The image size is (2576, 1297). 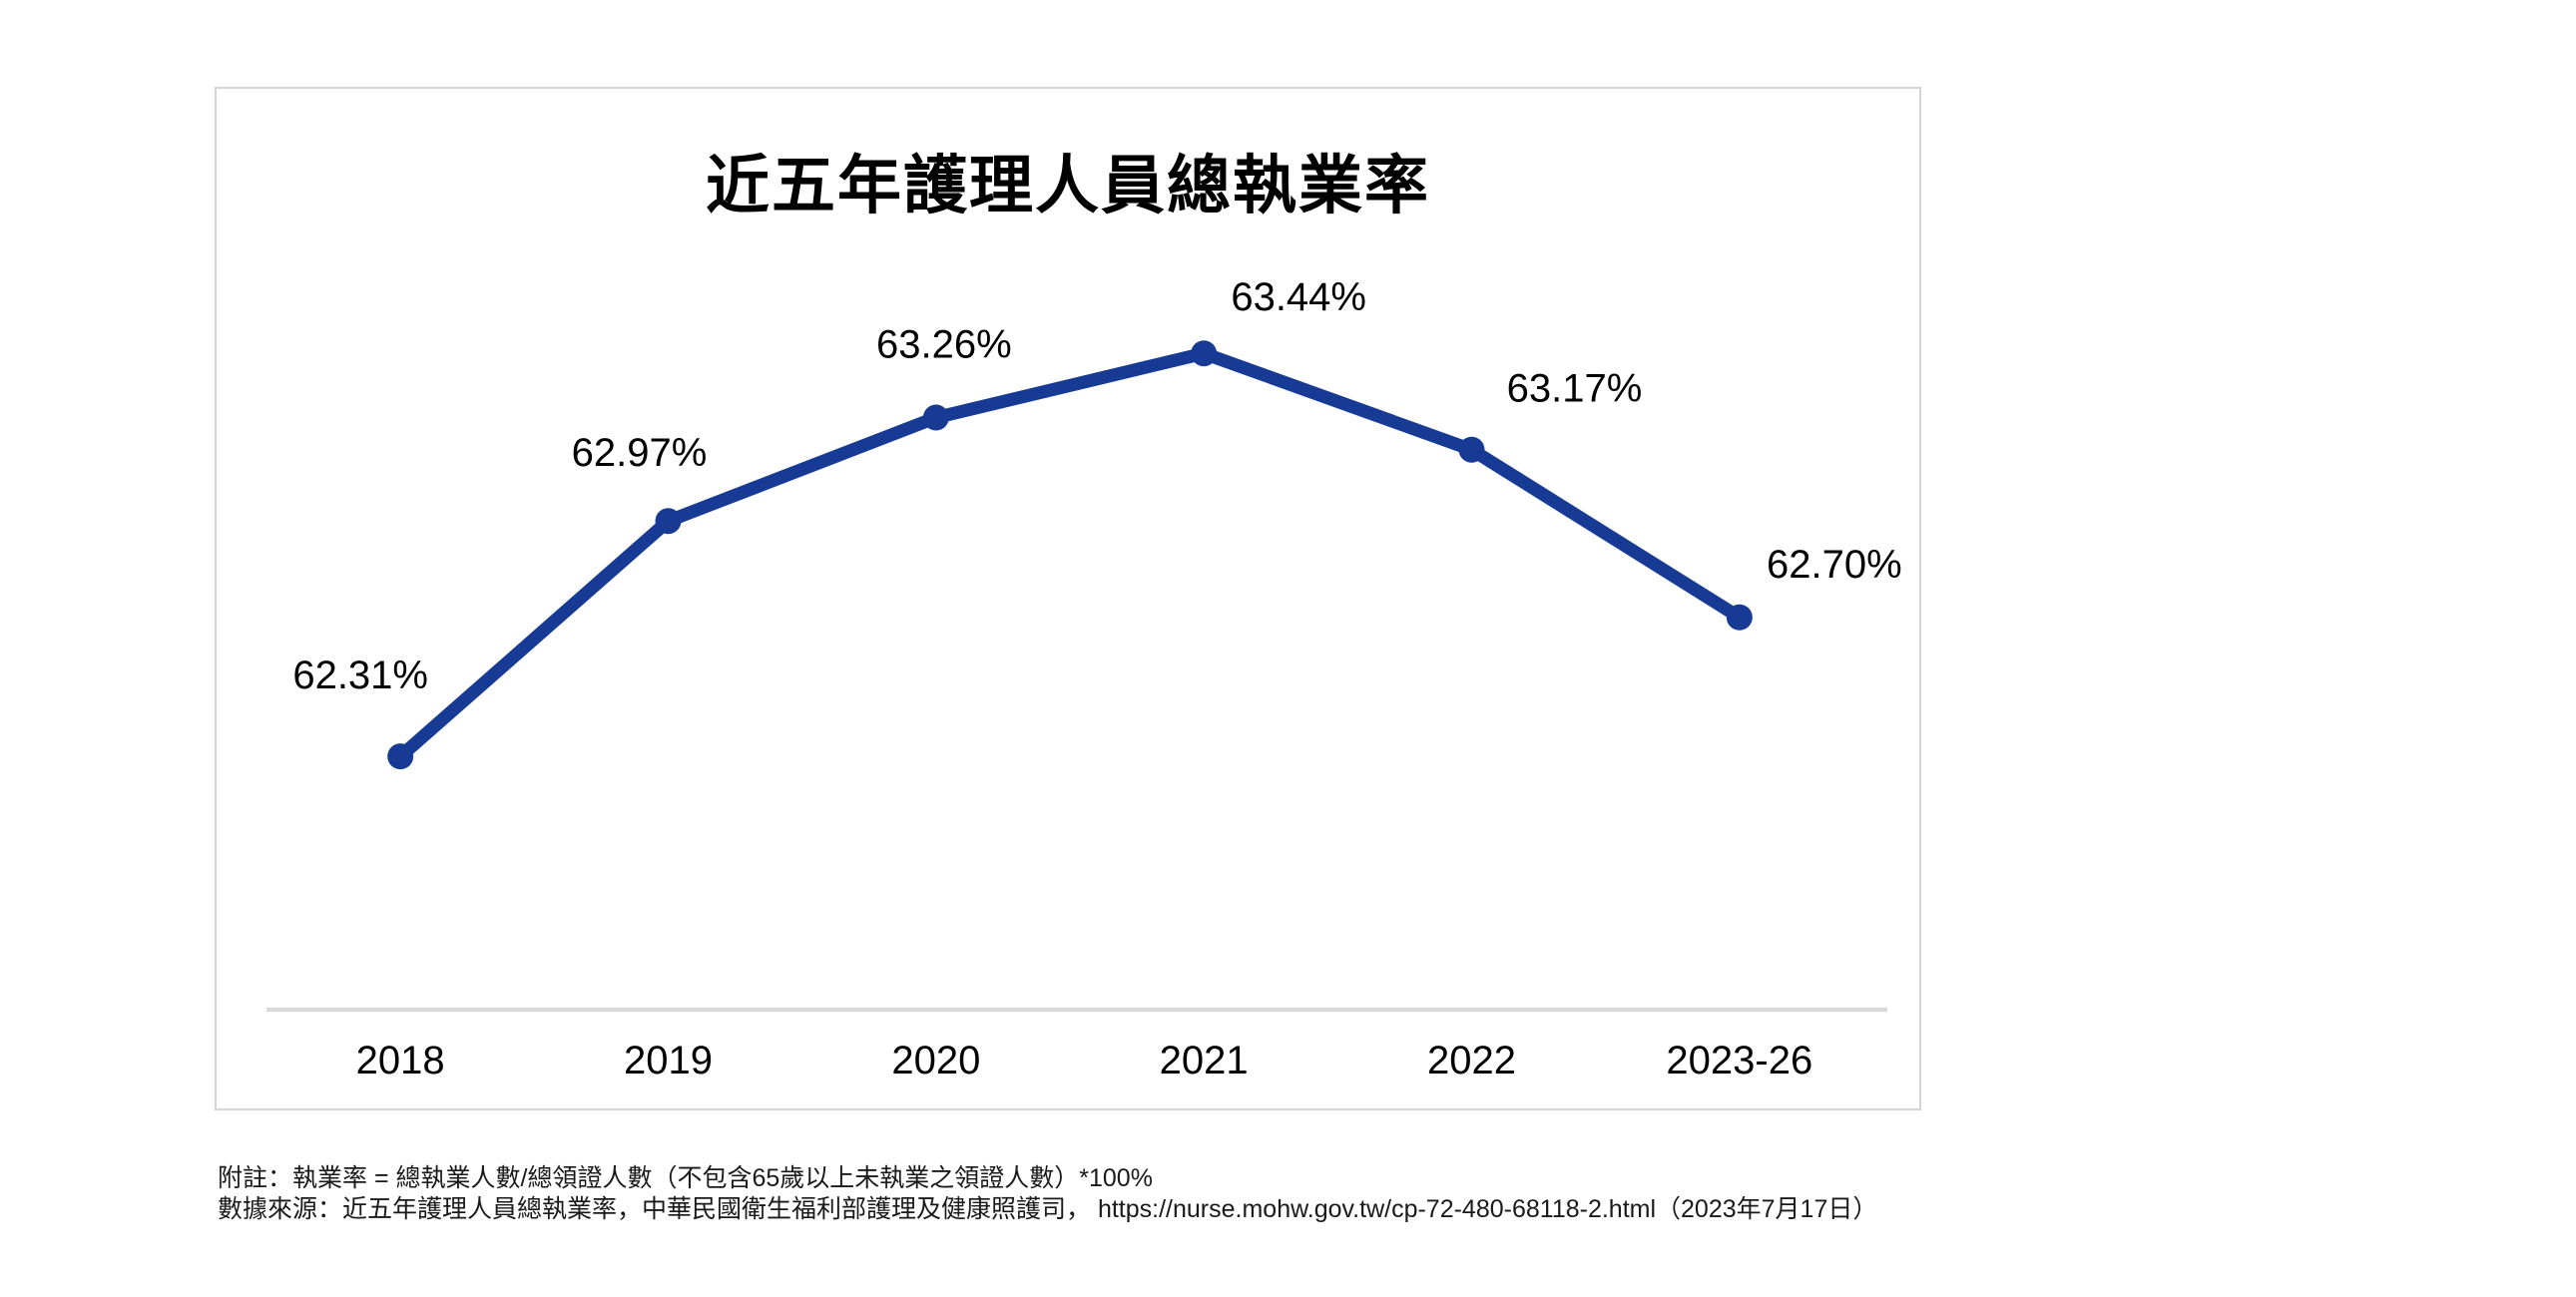 I want to click on x-axis-label: 2022, so click(x=1472, y=1060).